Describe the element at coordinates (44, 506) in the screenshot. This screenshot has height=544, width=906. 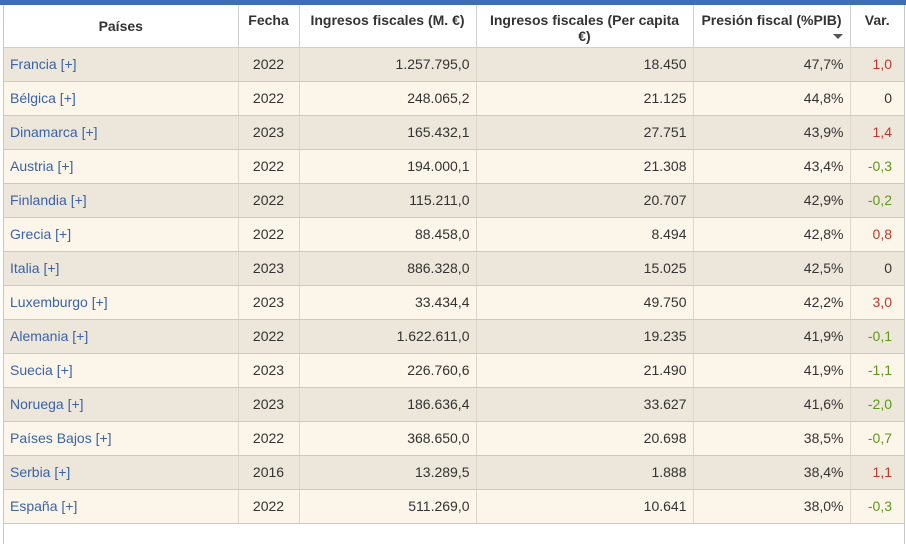
I see `country-link: España [+]` at that location.